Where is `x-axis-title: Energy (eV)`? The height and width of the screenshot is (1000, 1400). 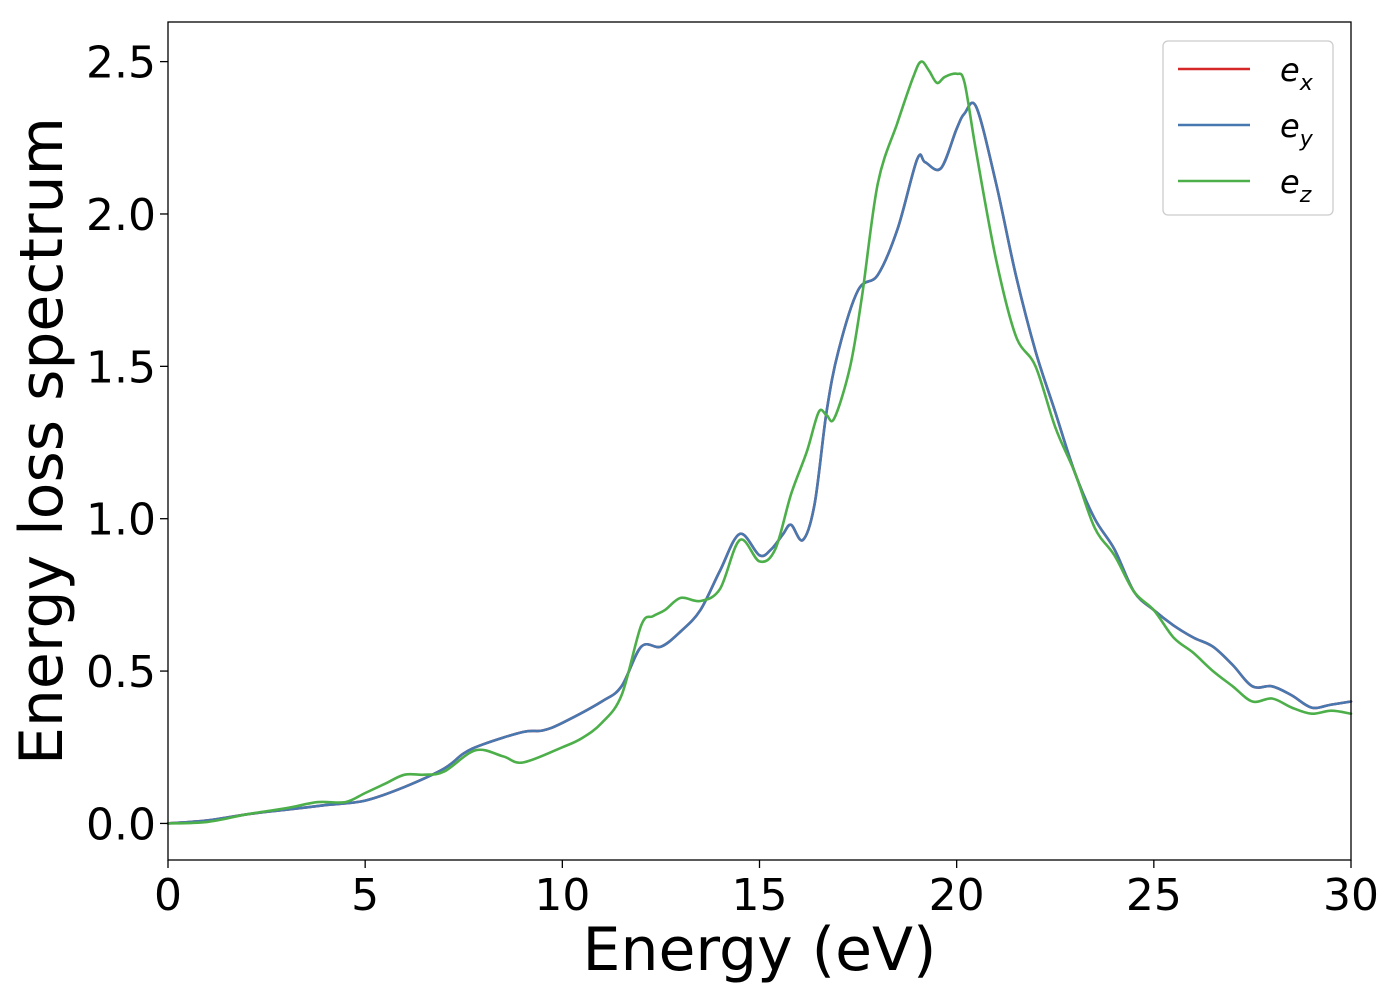
x-axis-title: Energy (eV) is located at coordinates (760, 950).